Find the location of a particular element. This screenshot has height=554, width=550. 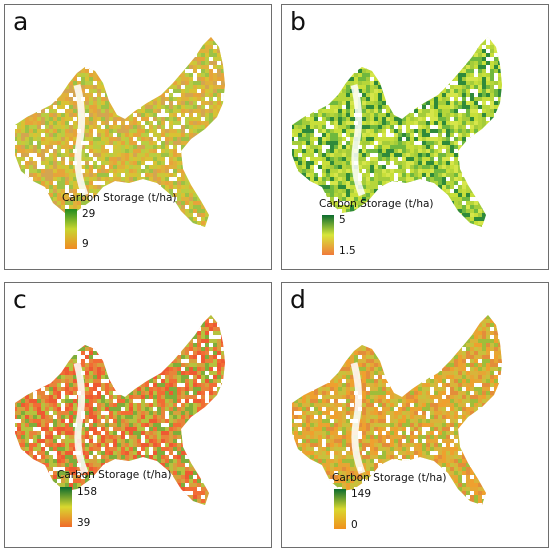

legend-max-label: 149 is located at coordinates (361, 494).